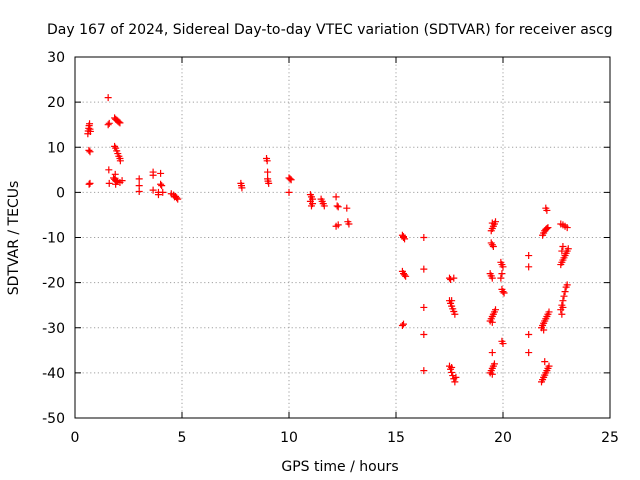 The width and height of the screenshot is (640, 480). Describe the element at coordinates (182, 438) in the screenshot. I see `x-tick-label: 5` at that location.